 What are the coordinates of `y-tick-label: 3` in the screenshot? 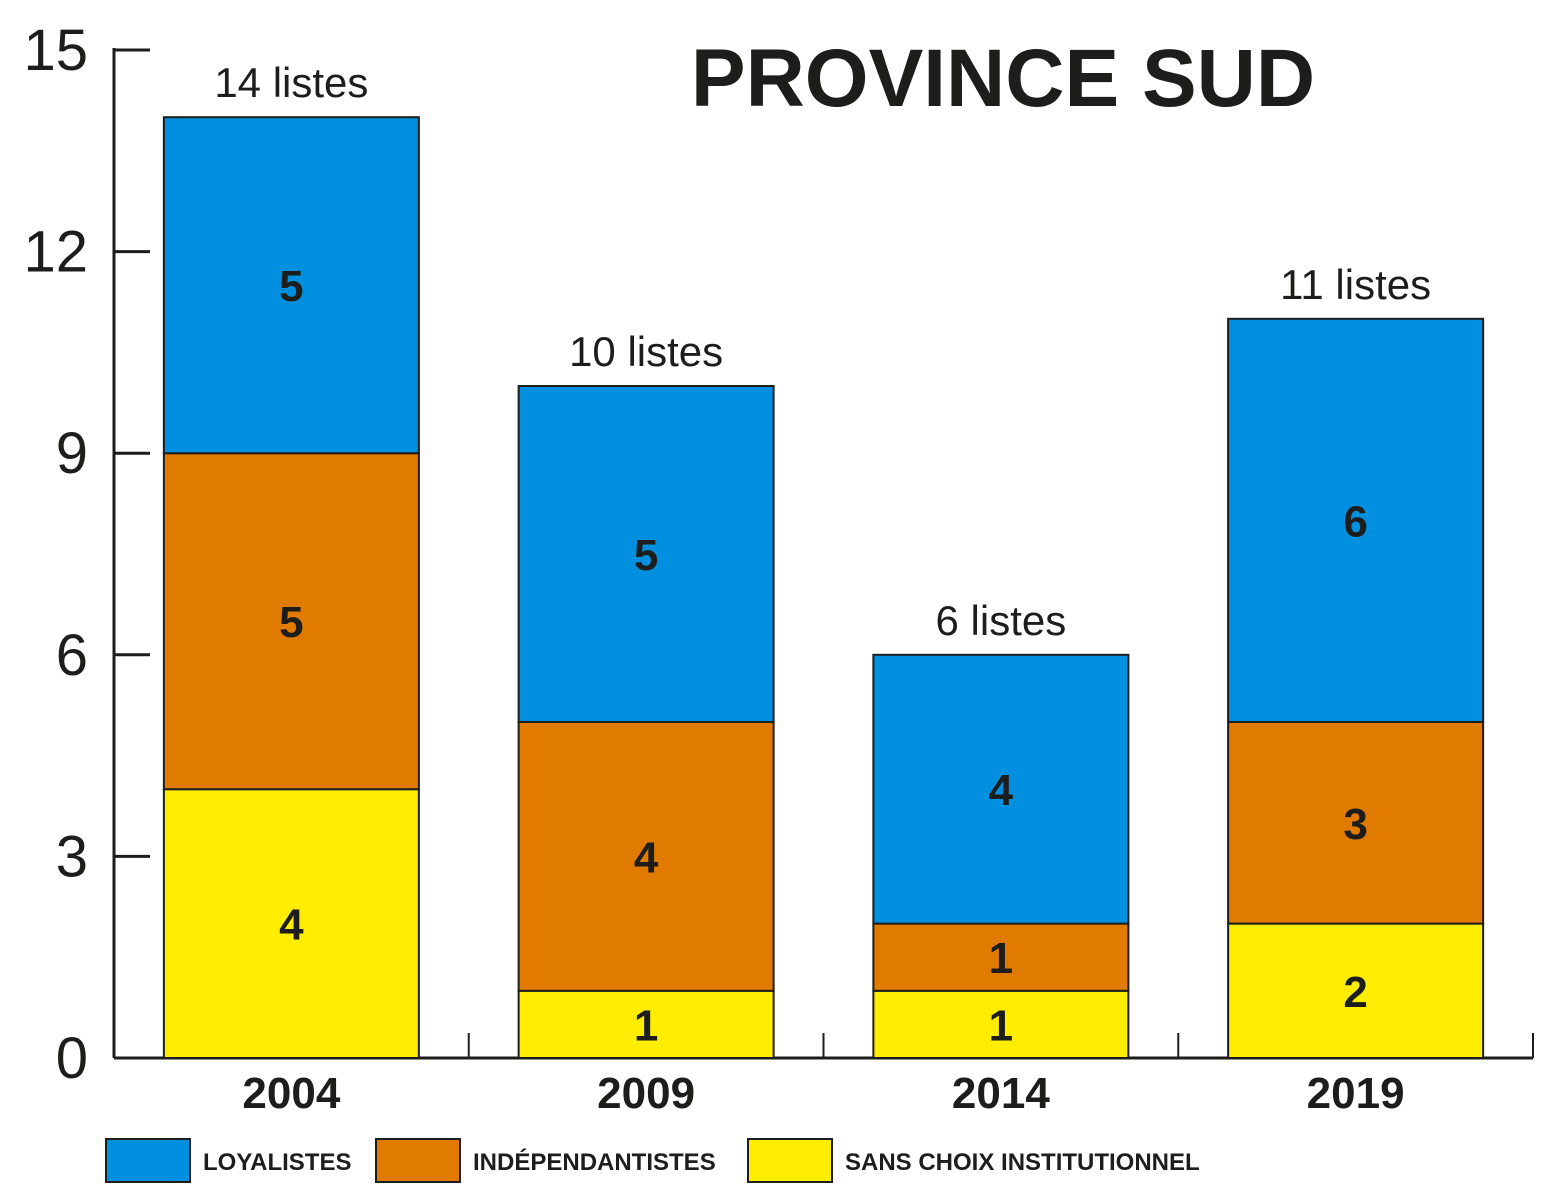 It's located at (72, 856).